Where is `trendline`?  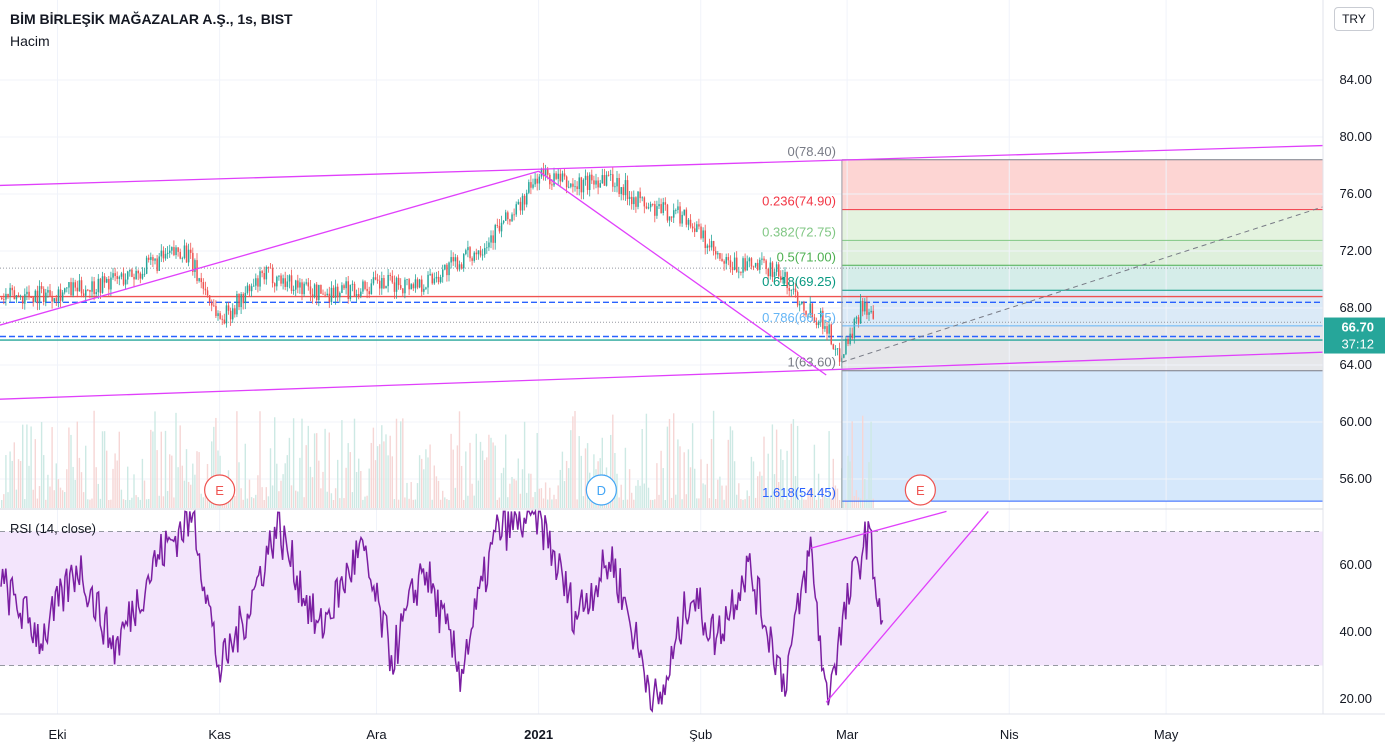 trendline is located at coordinates (662, 165).